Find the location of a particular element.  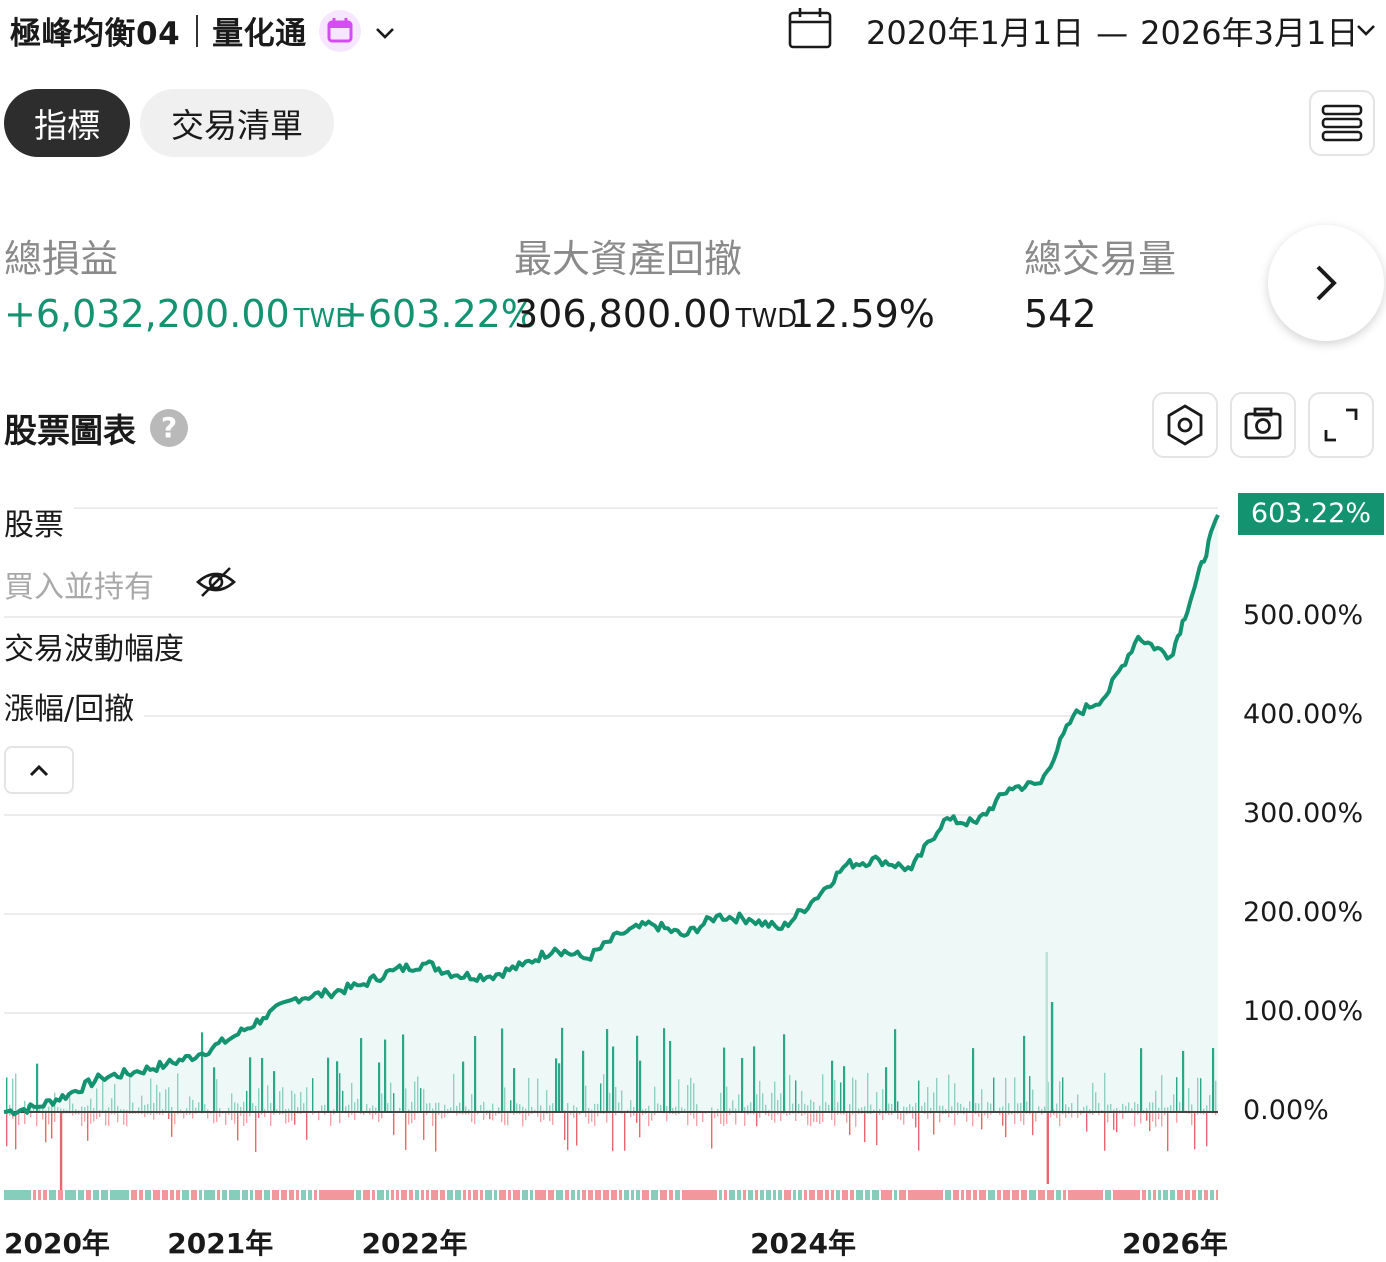

camera-icon is located at coordinates (1263, 425).